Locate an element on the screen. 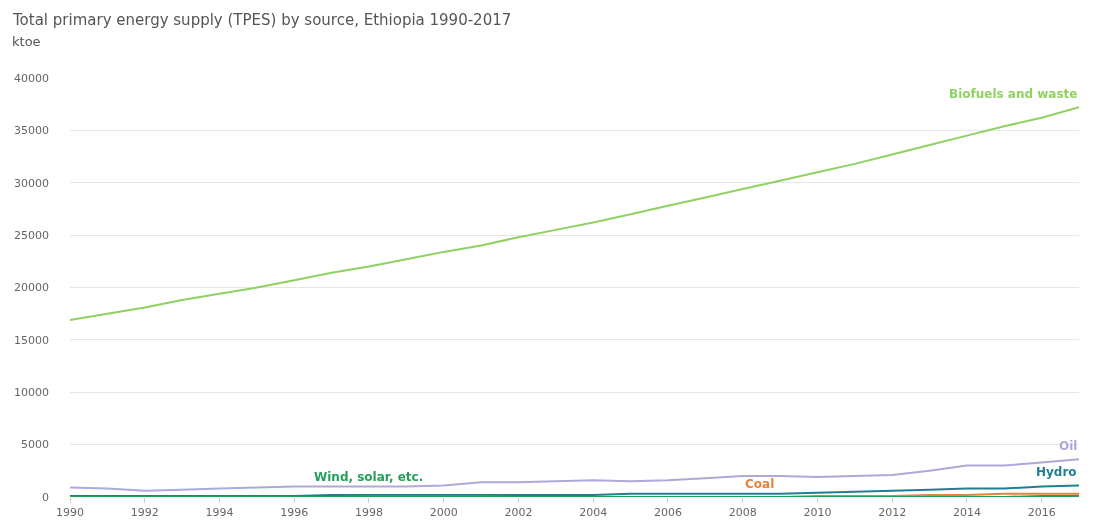  x-tick-label: 2010 is located at coordinates (817, 513).